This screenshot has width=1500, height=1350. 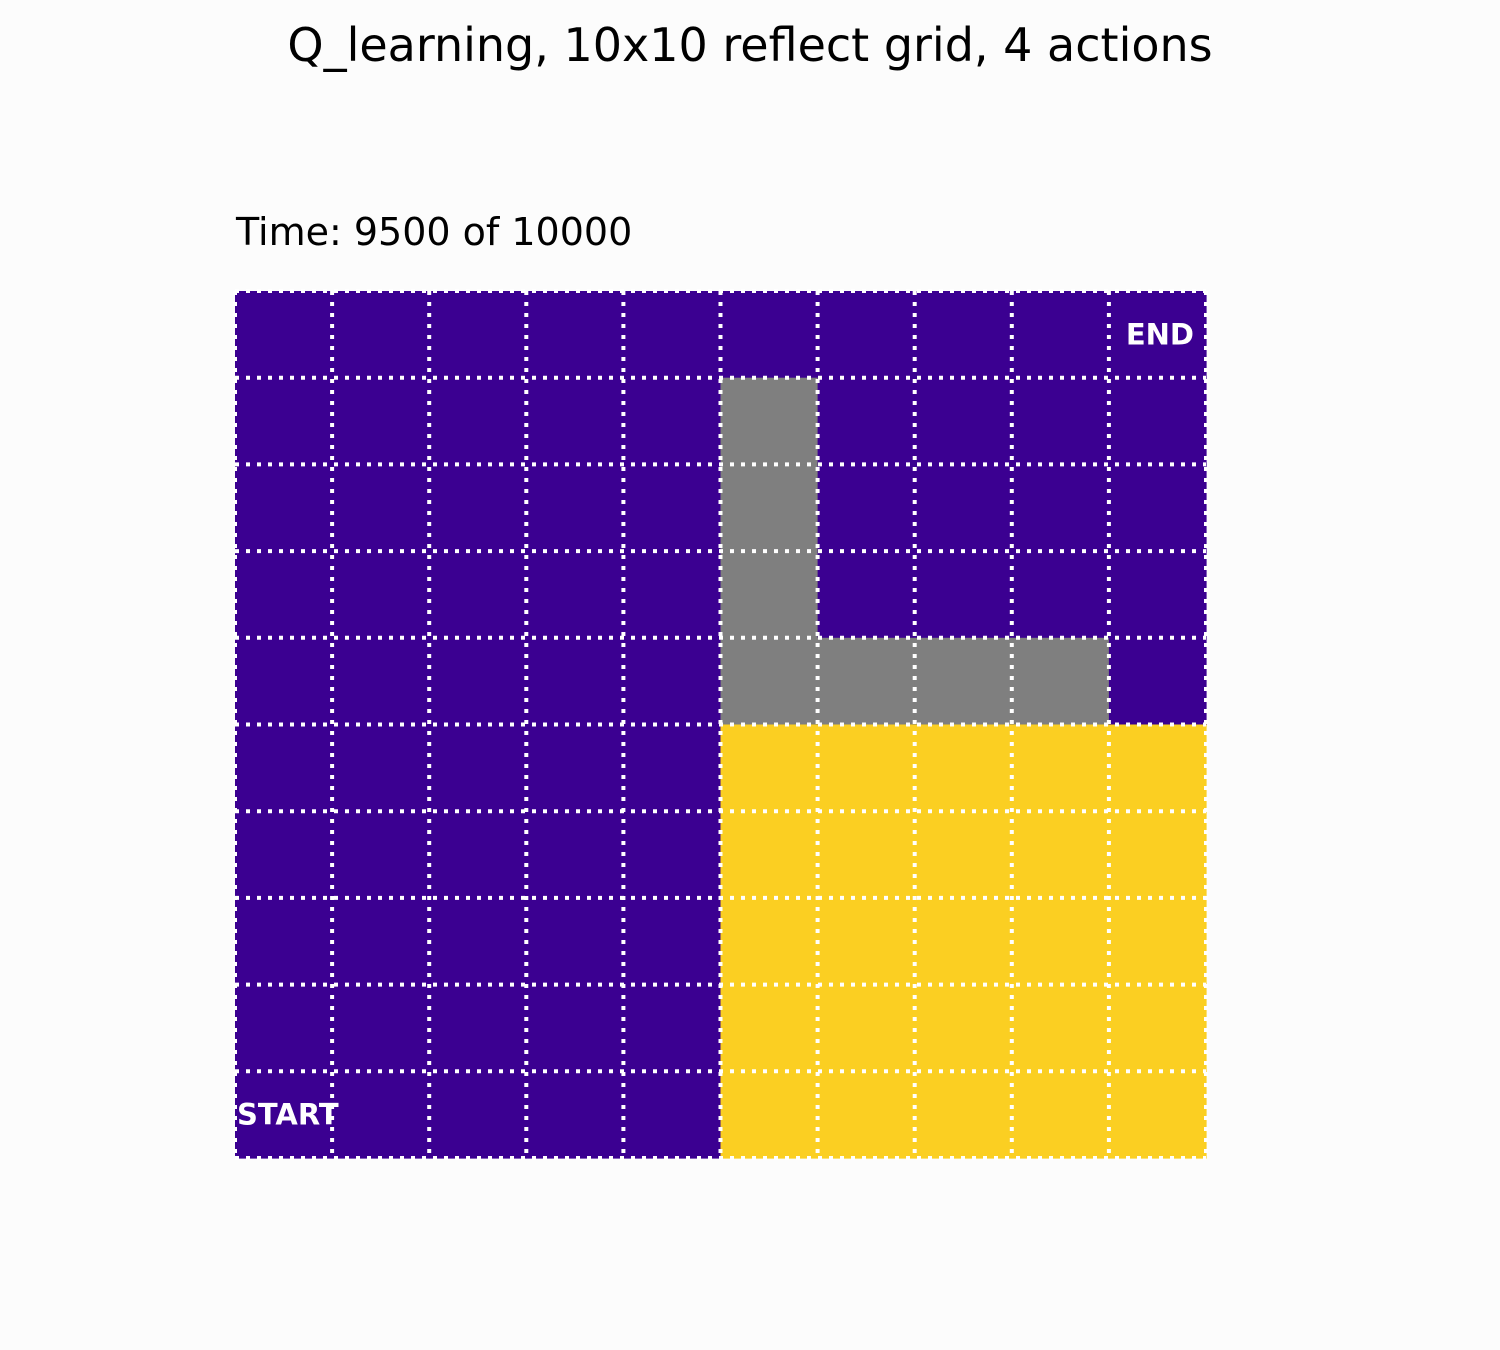 What do you see at coordinates (1157, 768) in the screenshot?
I see `cell-goal_region-r5-c9` at bounding box center [1157, 768].